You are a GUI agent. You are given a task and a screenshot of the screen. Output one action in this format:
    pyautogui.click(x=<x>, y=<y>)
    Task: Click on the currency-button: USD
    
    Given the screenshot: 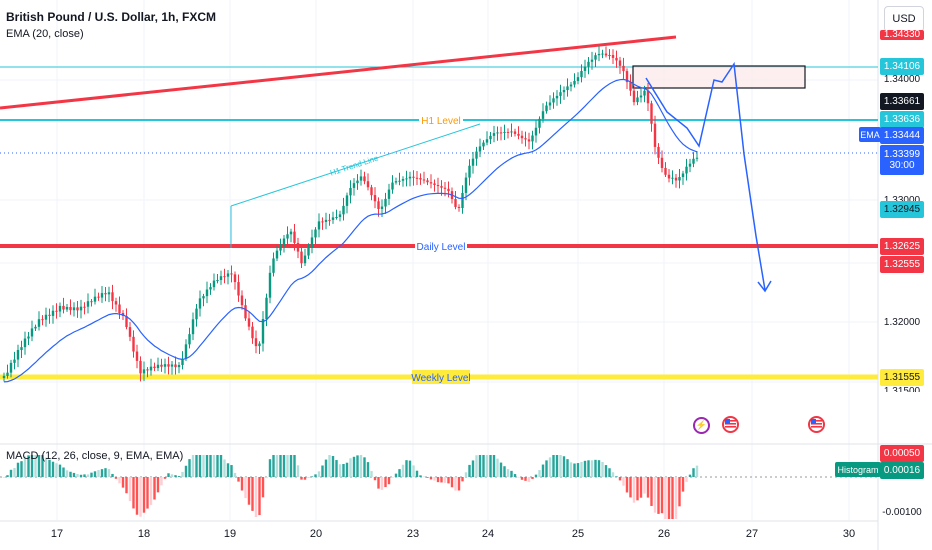 What is the action you would take?
    pyautogui.click(x=904, y=19)
    